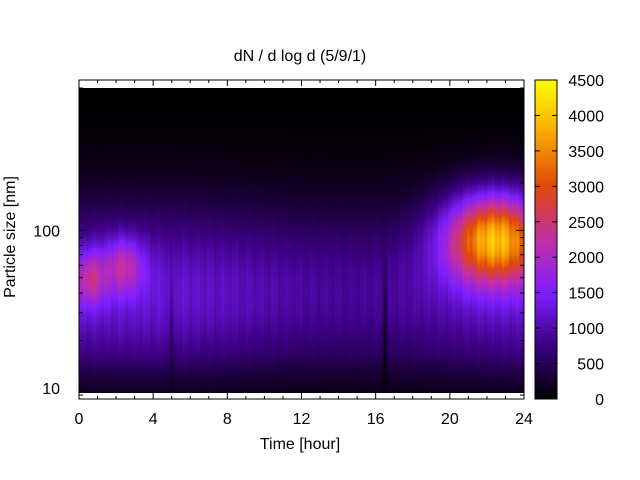  What do you see at coordinates (599, 400) in the screenshot?
I see `colorbar-tick-label: 0` at bounding box center [599, 400].